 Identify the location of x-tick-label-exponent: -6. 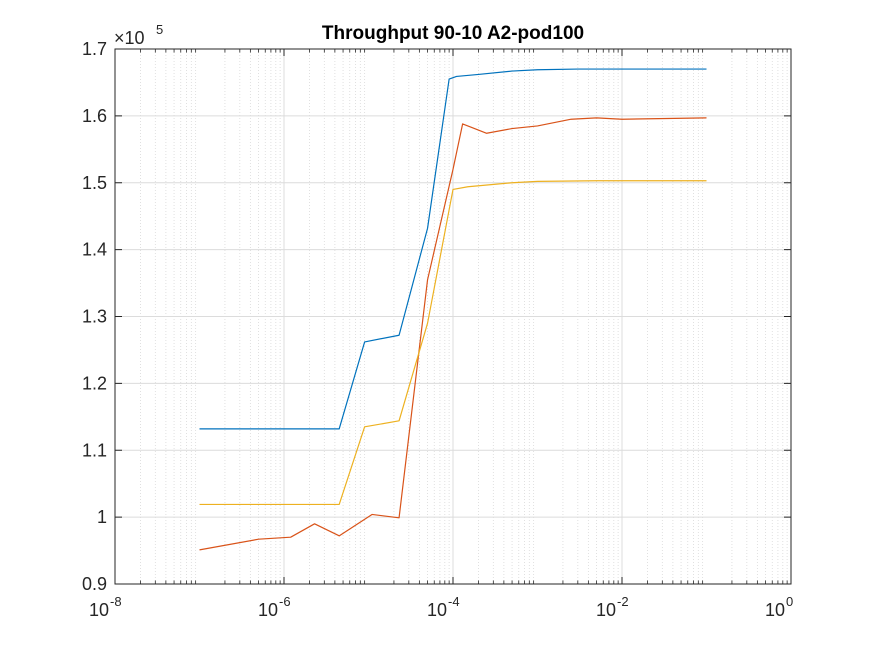
(285, 601).